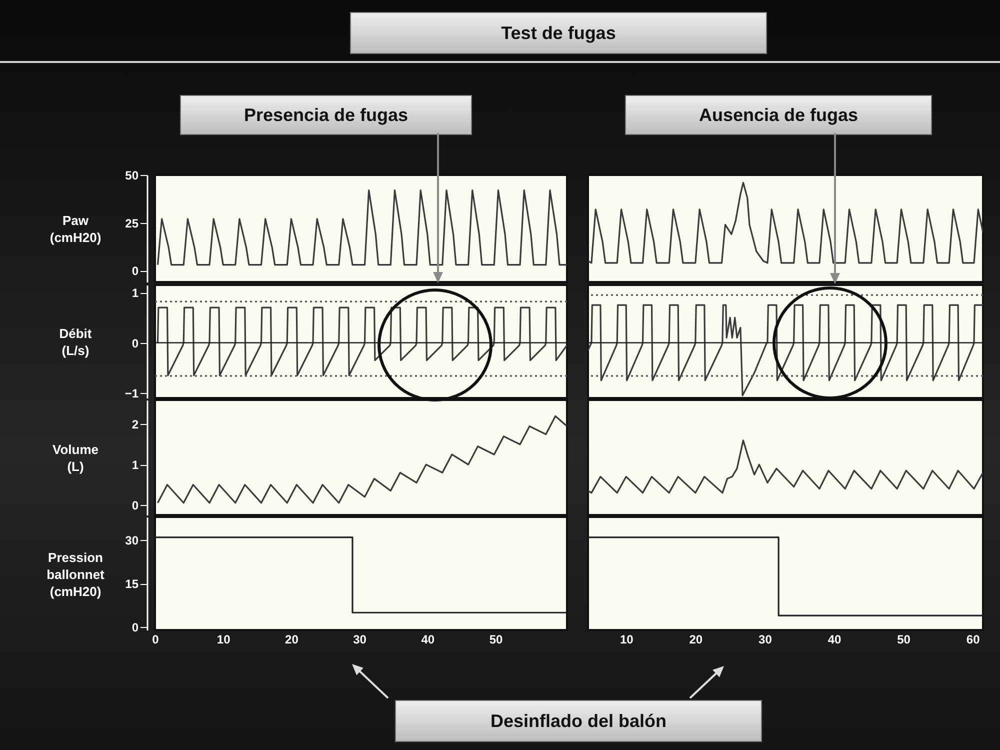 Image resolution: width=1000 pixels, height=750 pixels. I want to click on text: Desinflado del balón, so click(578, 721).